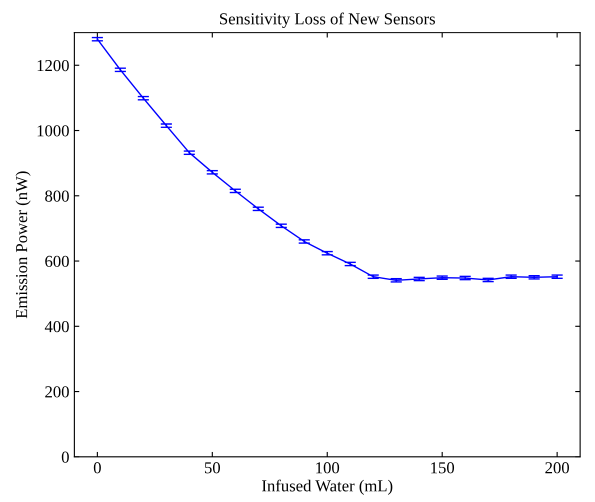 The width and height of the screenshot is (595, 502). What do you see at coordinates (65, 457) in the screenshot?
I see `y-tick-label: 0` at bounding box center [65, 457].